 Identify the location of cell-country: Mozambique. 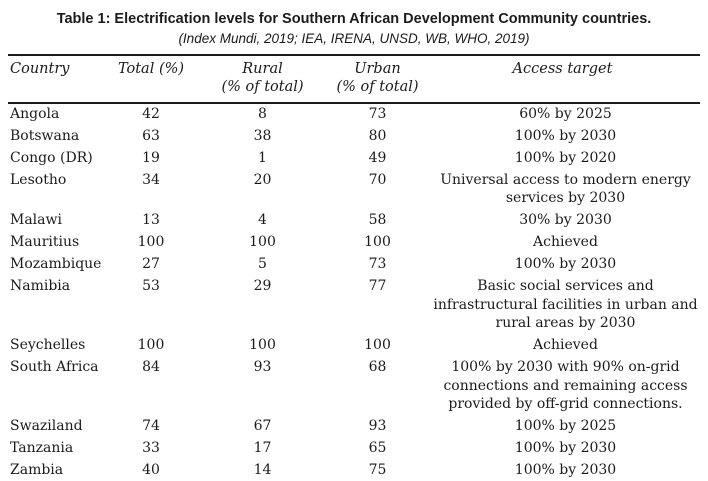
(56, 264).